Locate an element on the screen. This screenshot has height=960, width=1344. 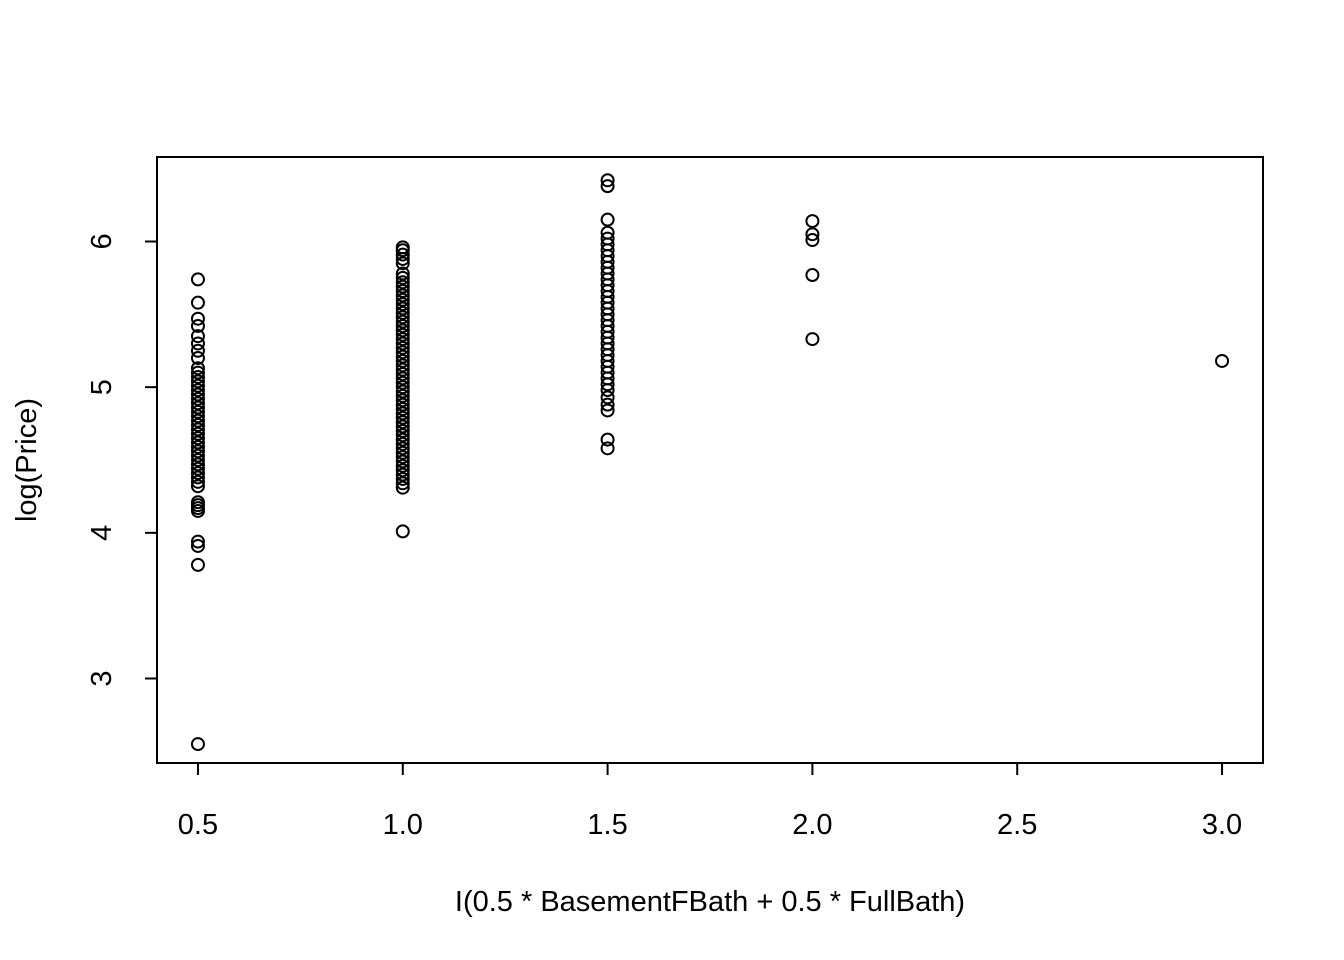
y-tick-label: 5 is located at coordinates (102, 387).